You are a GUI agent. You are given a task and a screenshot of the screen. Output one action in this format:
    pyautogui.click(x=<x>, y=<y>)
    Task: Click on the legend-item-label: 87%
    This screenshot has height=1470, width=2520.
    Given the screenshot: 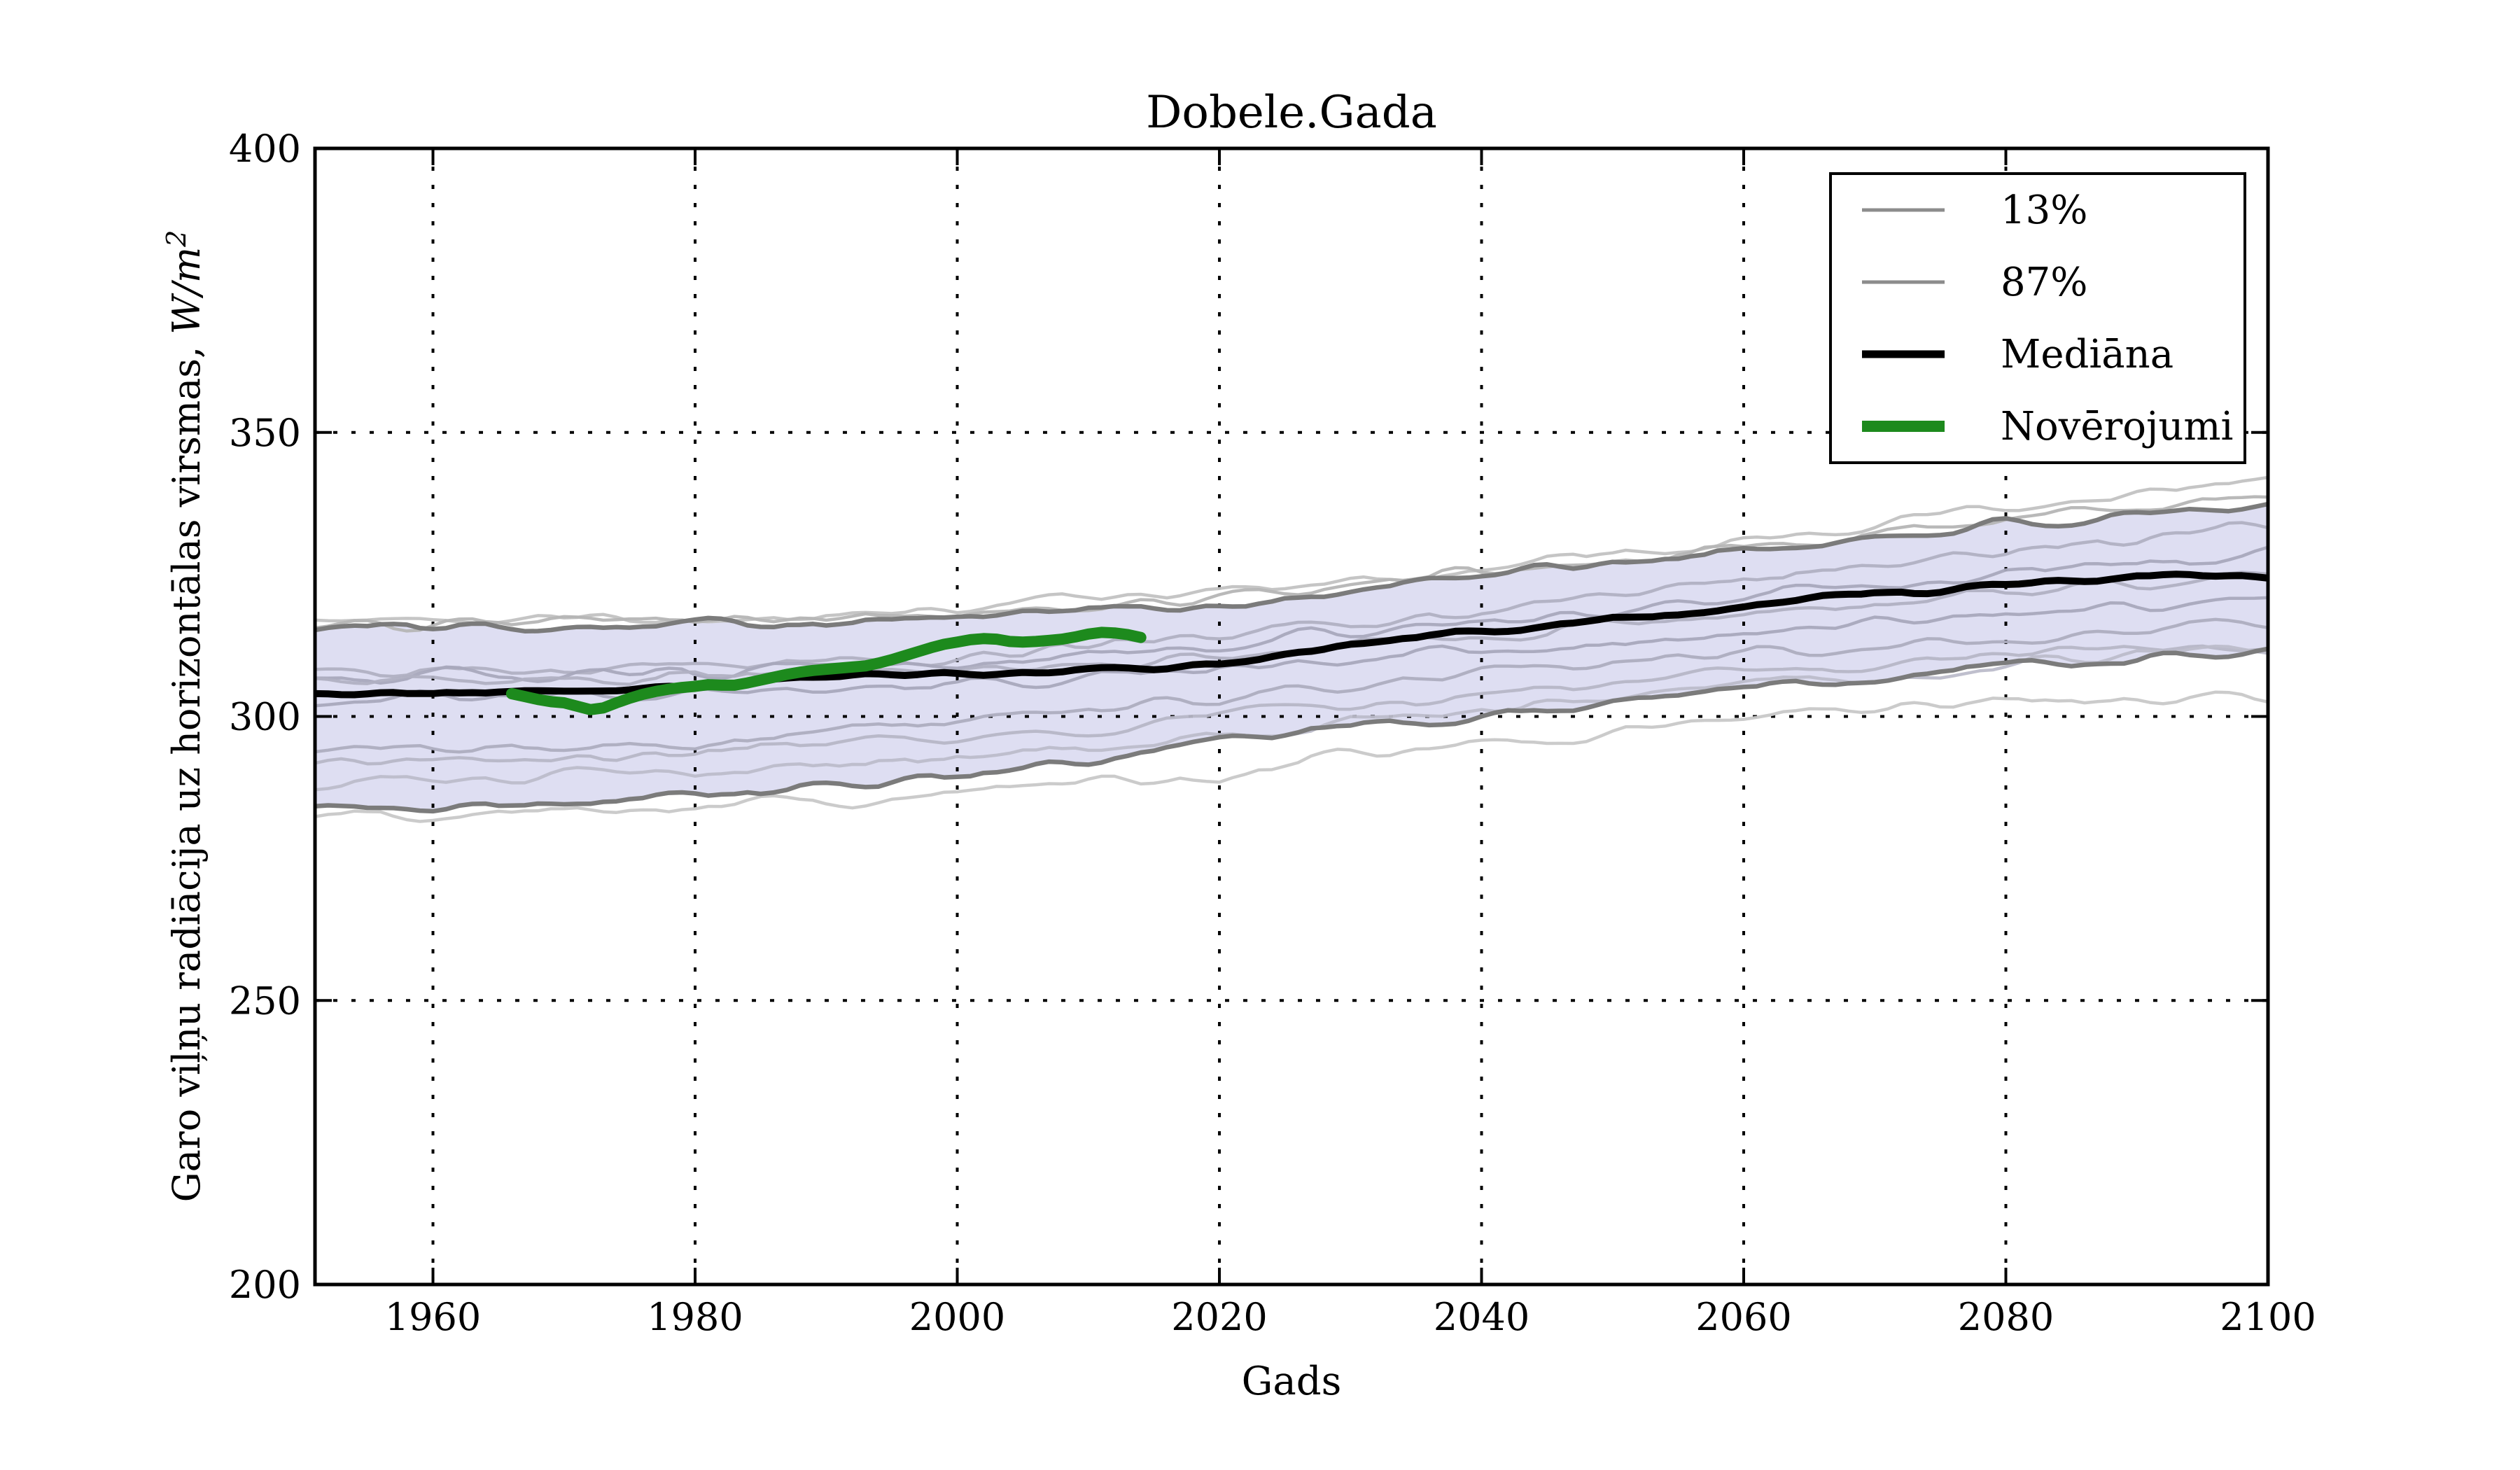 What is the action you would take?
    pyautogui.click(x=2044, y=282)
    